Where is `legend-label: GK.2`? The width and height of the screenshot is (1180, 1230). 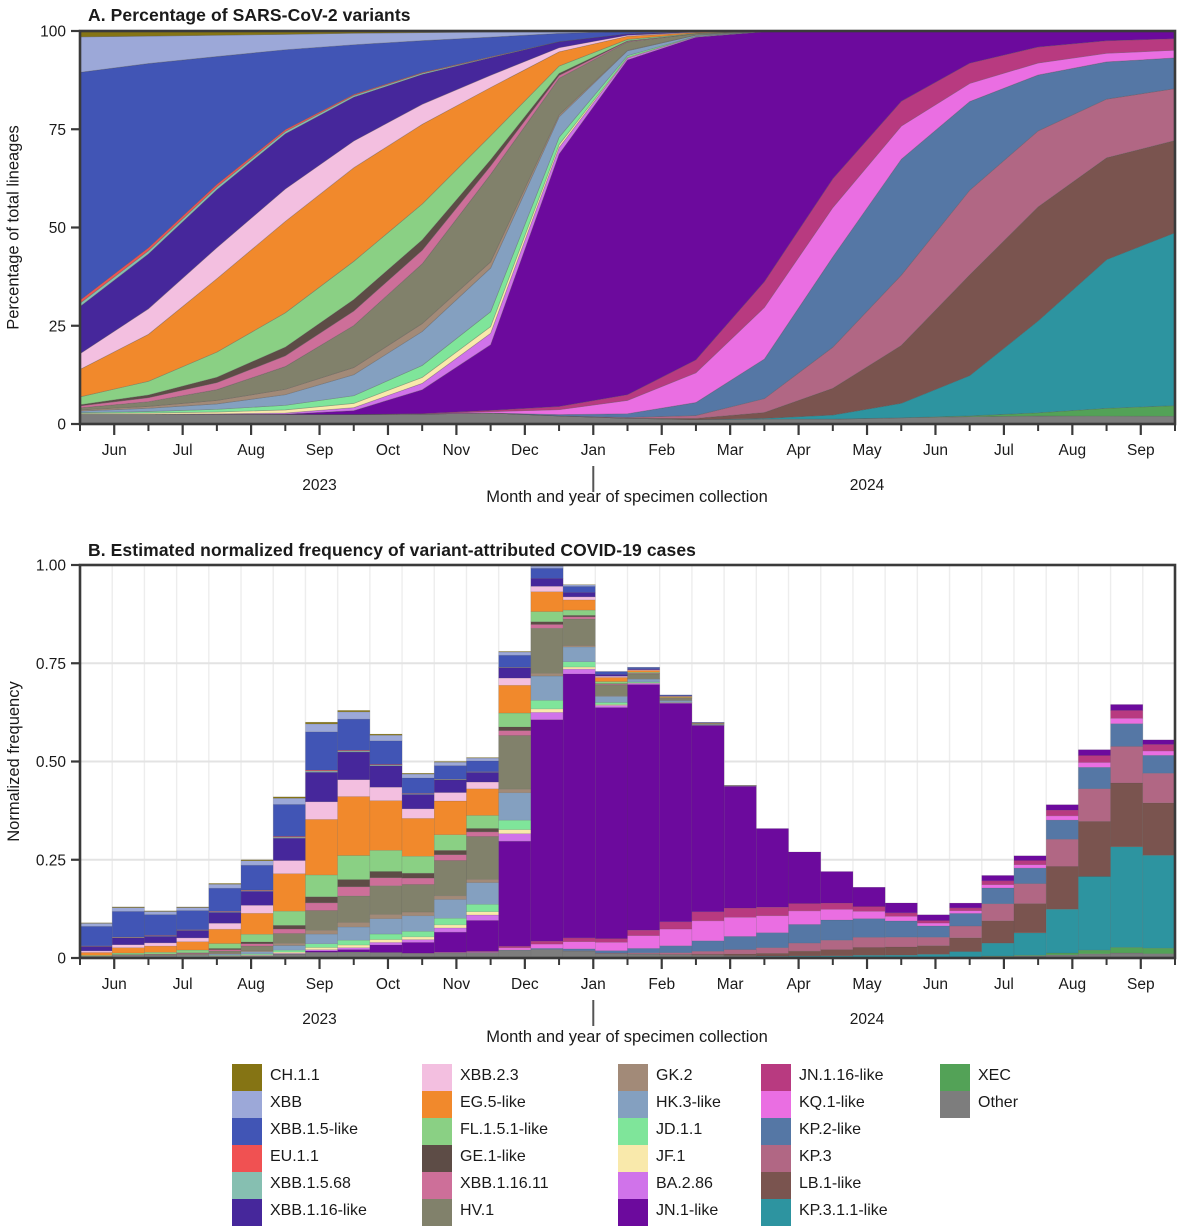 legend-label: GK.2 is located at coordinates (674, 1075).